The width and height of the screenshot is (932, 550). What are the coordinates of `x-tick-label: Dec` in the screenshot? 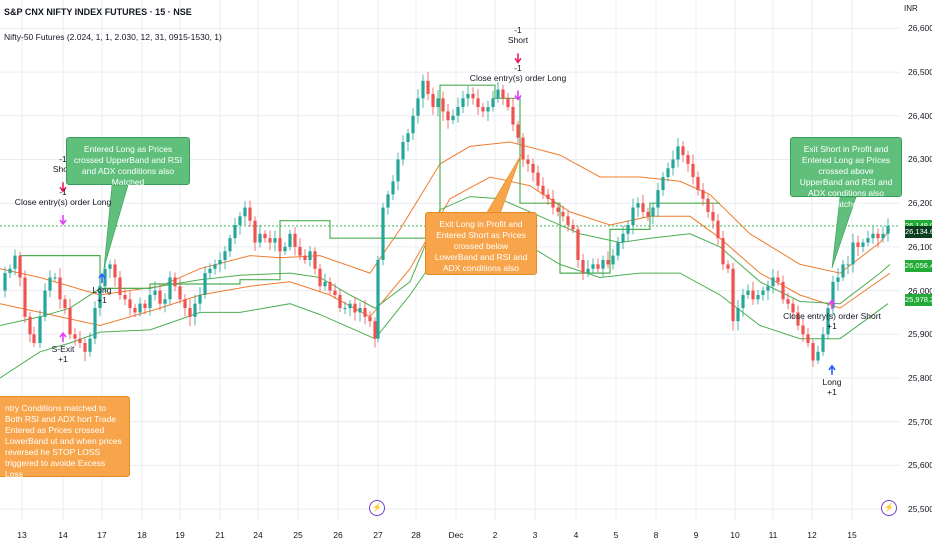 It's located at (456, 535).